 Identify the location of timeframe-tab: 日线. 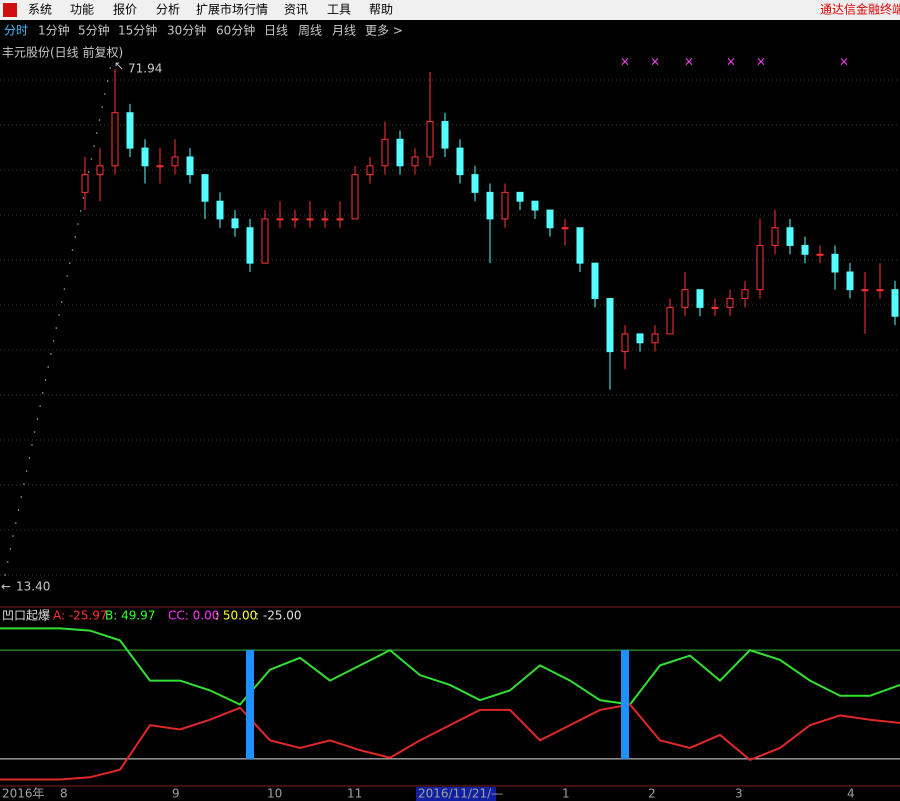
(276, 31).